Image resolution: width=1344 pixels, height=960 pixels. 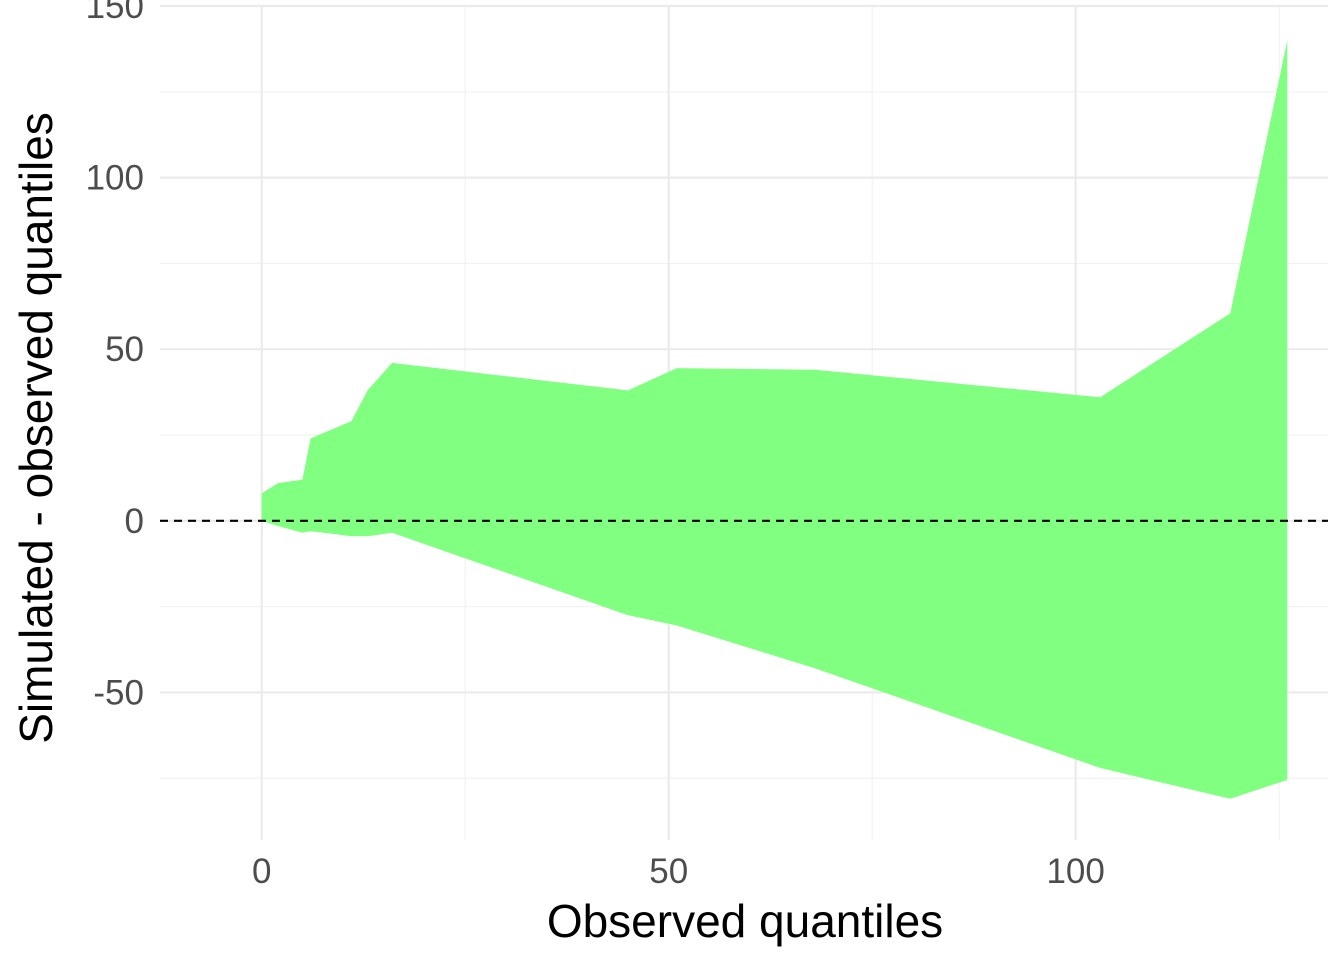 What do you see at coordinates (115, 178) in the screenshot?
I see `y-tick-label: 100` at bounding box center [115, 178].